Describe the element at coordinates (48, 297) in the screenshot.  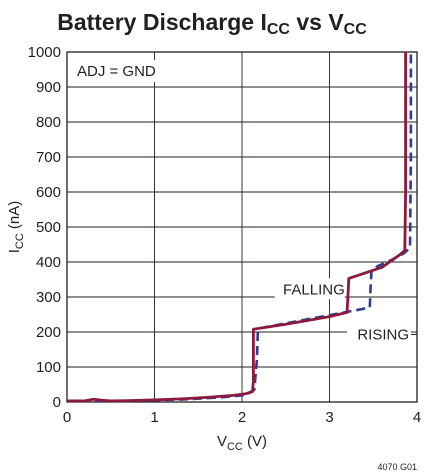
I see `y-tick-label: 300` at that location.